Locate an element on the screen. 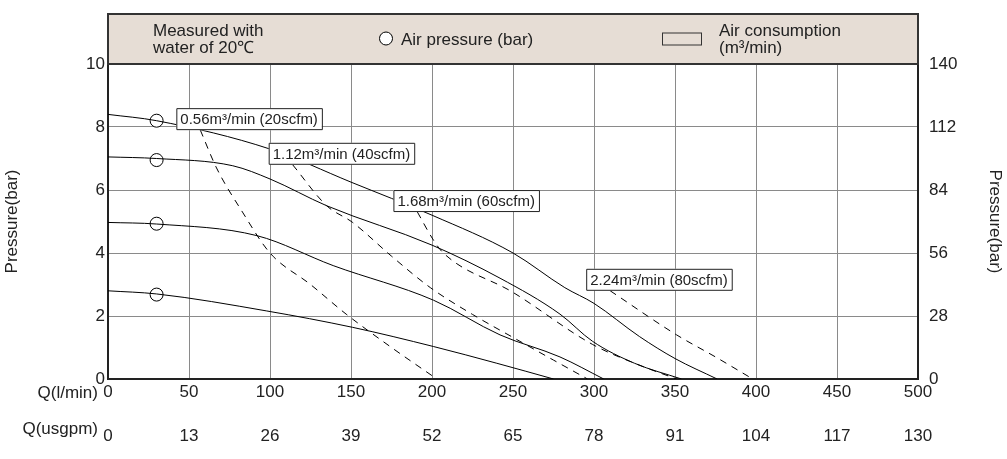  annotation: 1.12m³/min (40scfm) is located at coordinates (341, 153).